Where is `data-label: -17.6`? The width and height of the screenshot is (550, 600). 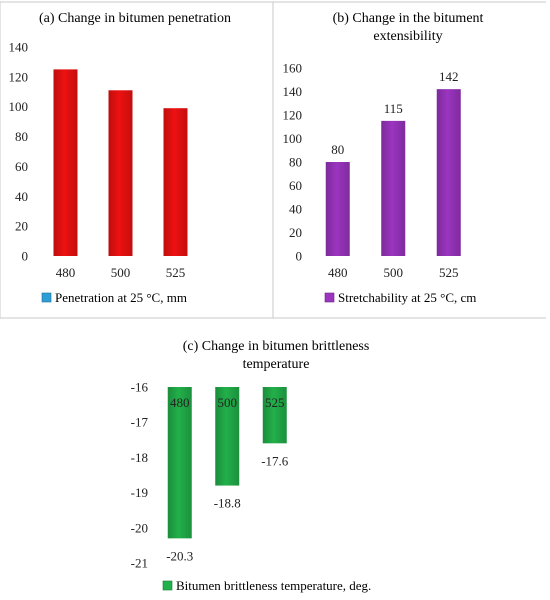
data-label: -17.6 is located at coordinates (275, 460).